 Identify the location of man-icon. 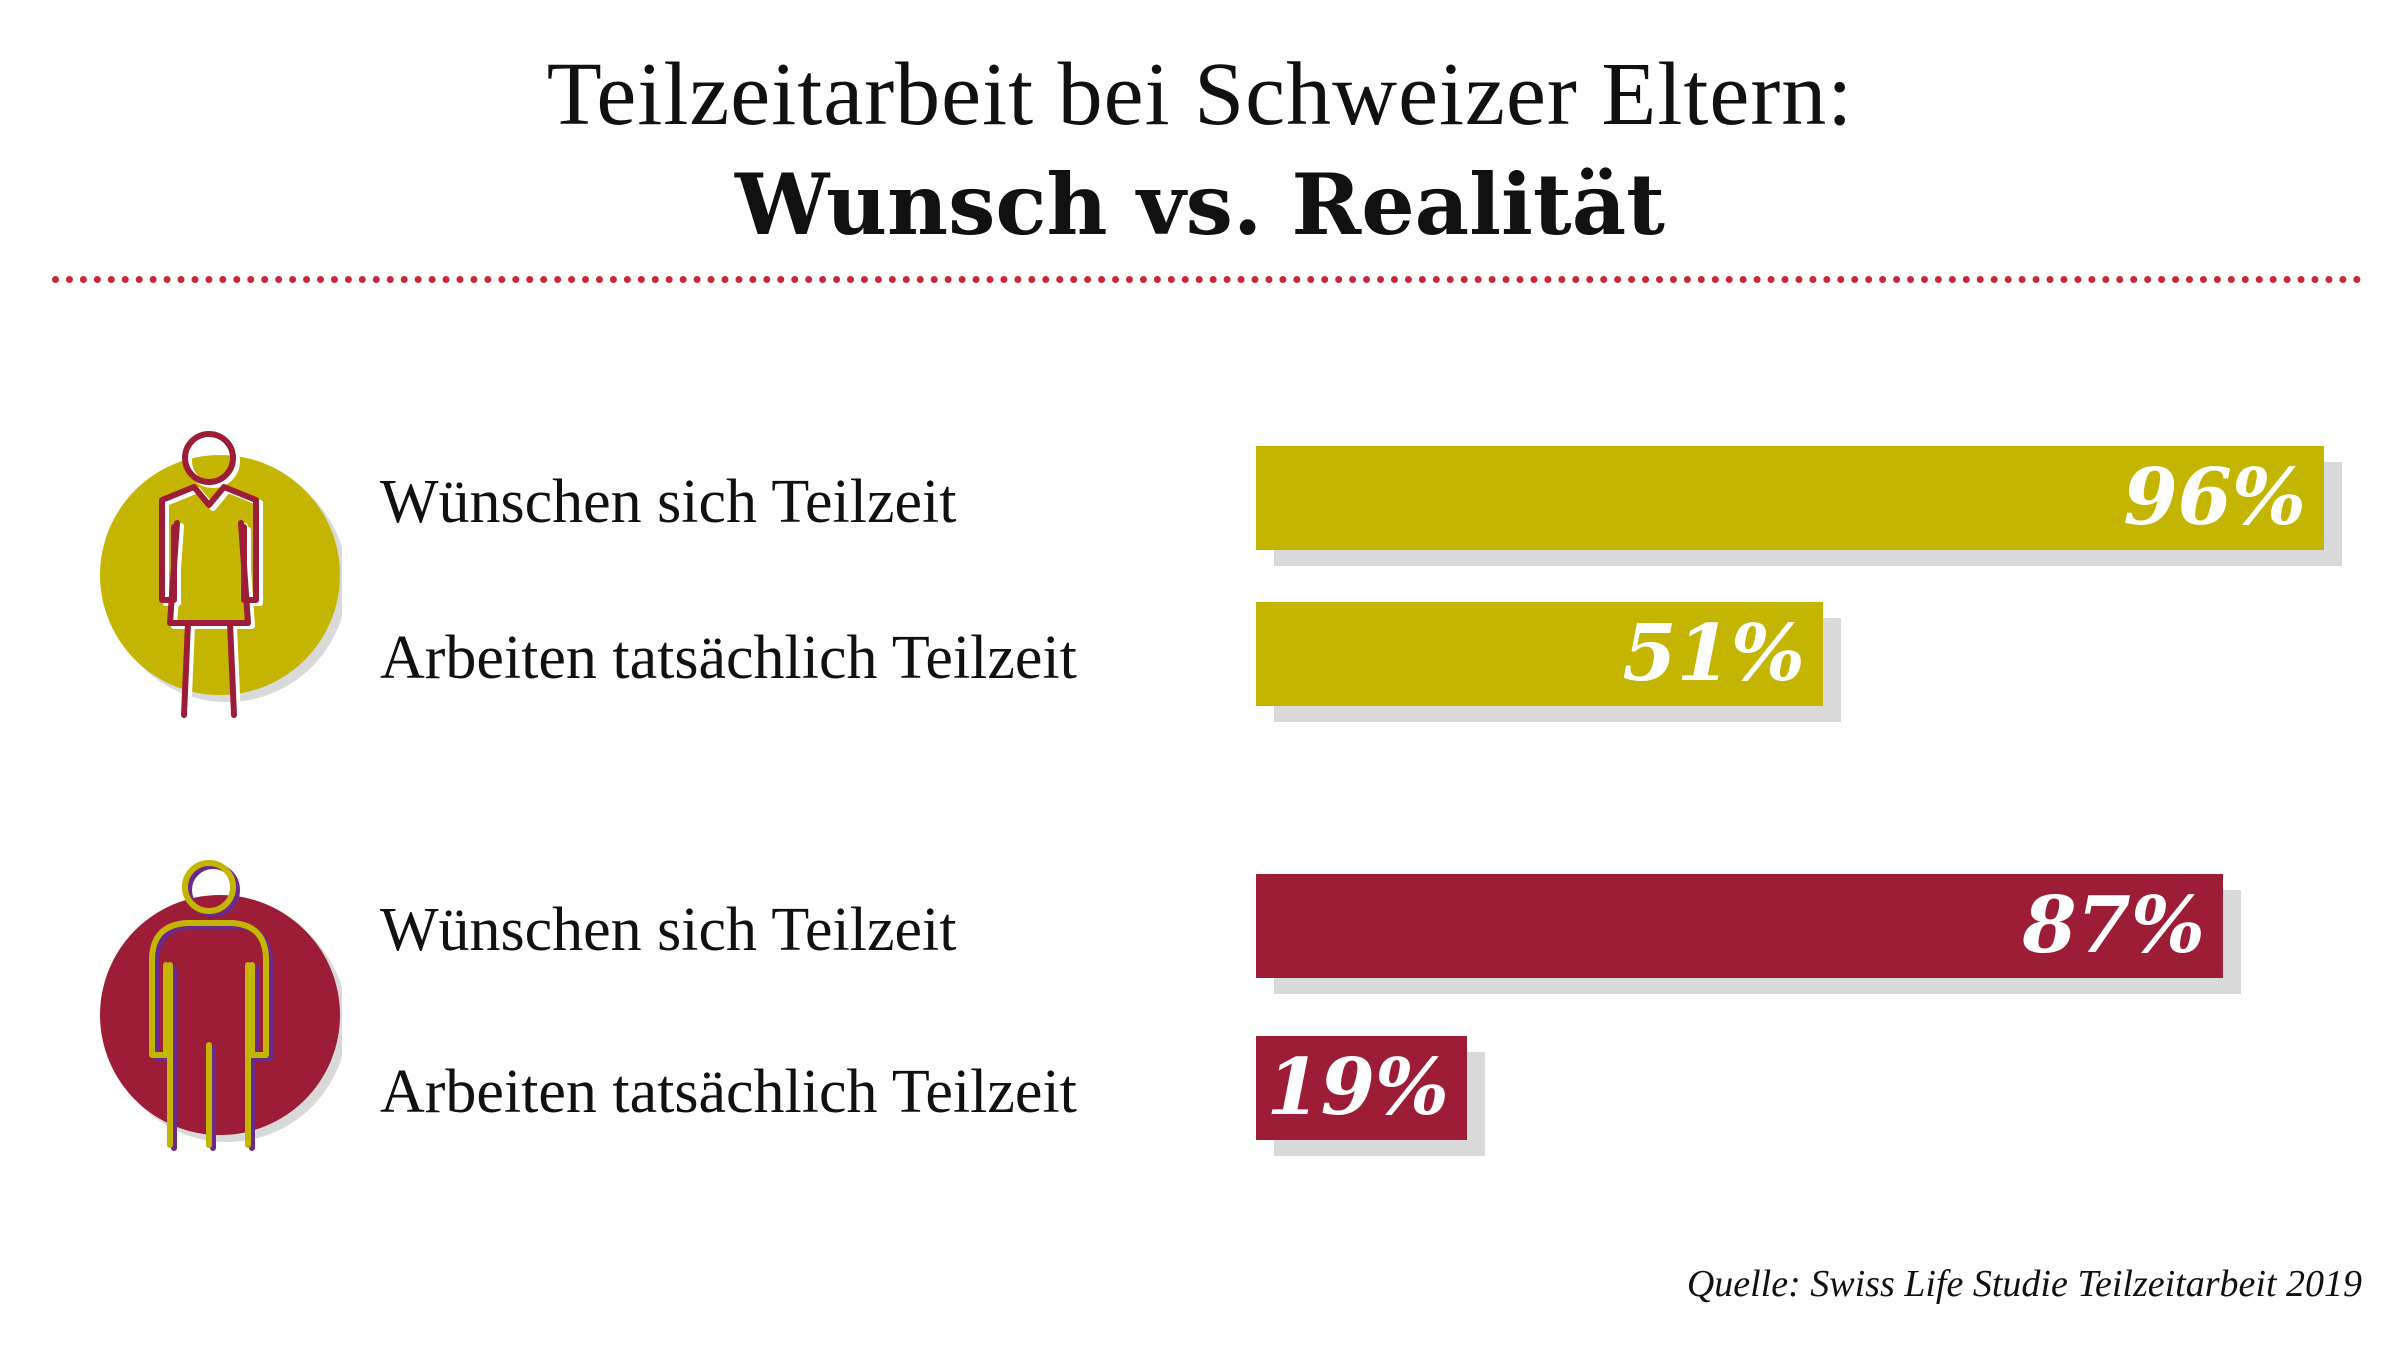
(221, 1005).